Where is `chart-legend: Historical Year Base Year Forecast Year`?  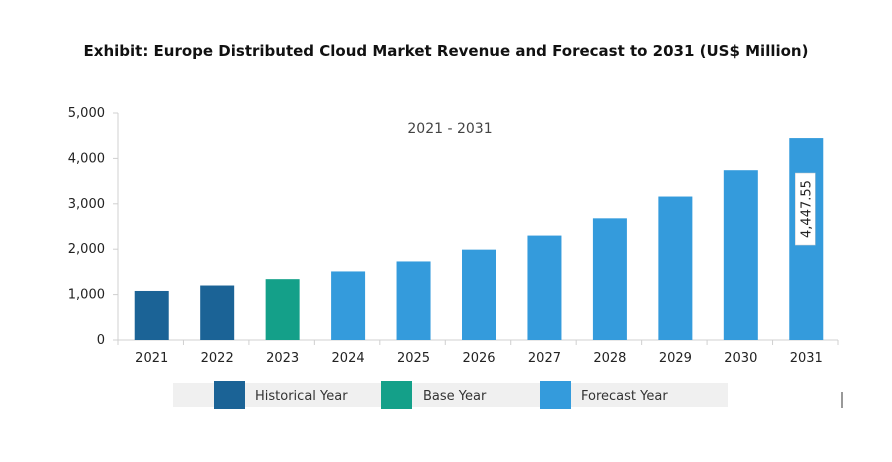
chart-legend: Historical Year Base Year Forecast Year is located at coordinates (508, 395).